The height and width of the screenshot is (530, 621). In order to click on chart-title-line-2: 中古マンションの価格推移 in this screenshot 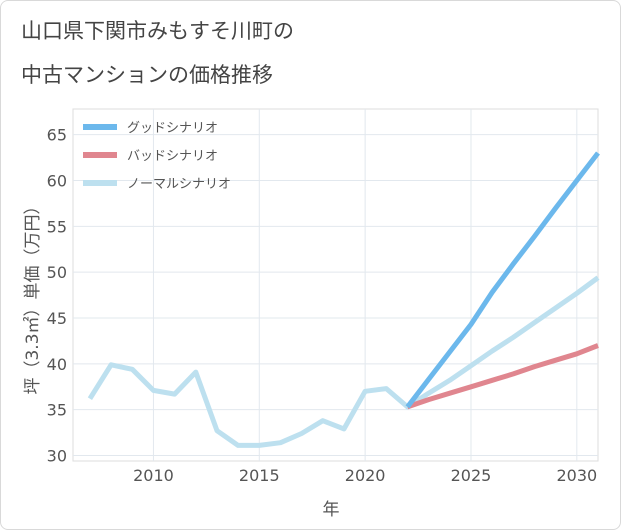, I will do `click(147, 75)`.